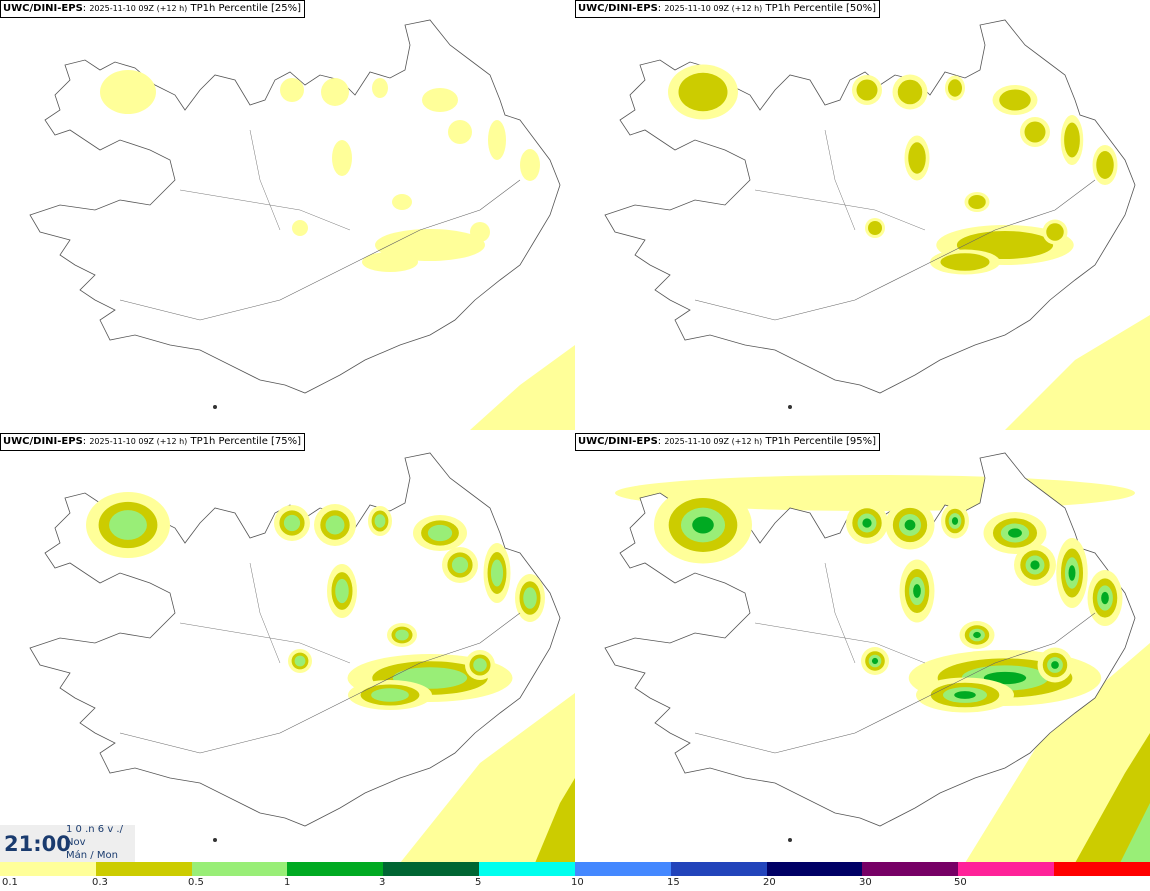 The image size is (1150, 891). What do you see at coordinates (246, 441) in the screenshot?
I see `field-name: TP1h Percentile [75%]` at bounding box center [246, 441].